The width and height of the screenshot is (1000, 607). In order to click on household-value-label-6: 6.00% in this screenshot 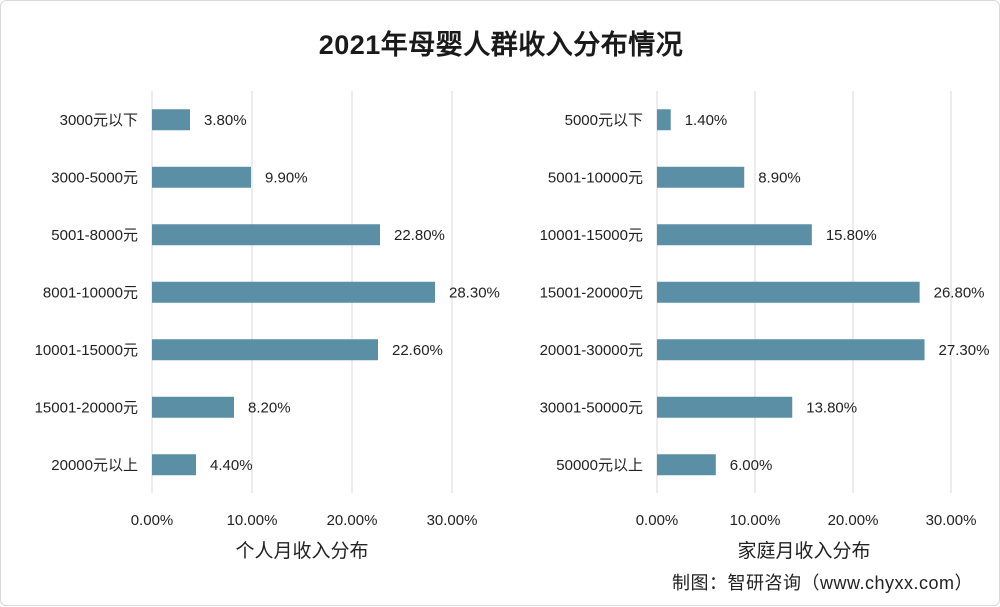, I will do `click(751, 465)`.